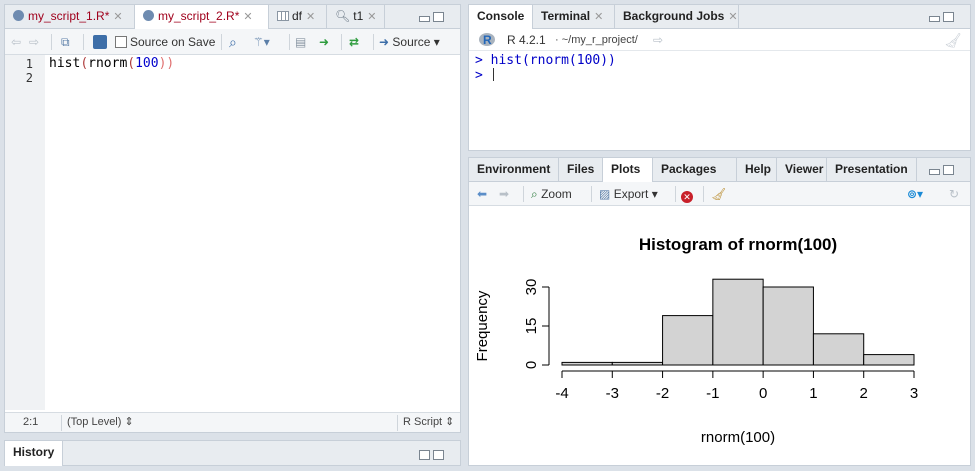 This screenshot has width=975, height=471. What do you see at coordinates (70, 17) in the screenshot?
I see `tab-my-script-1: my_script_1.R* ✕` at bounding box center [70, 17].